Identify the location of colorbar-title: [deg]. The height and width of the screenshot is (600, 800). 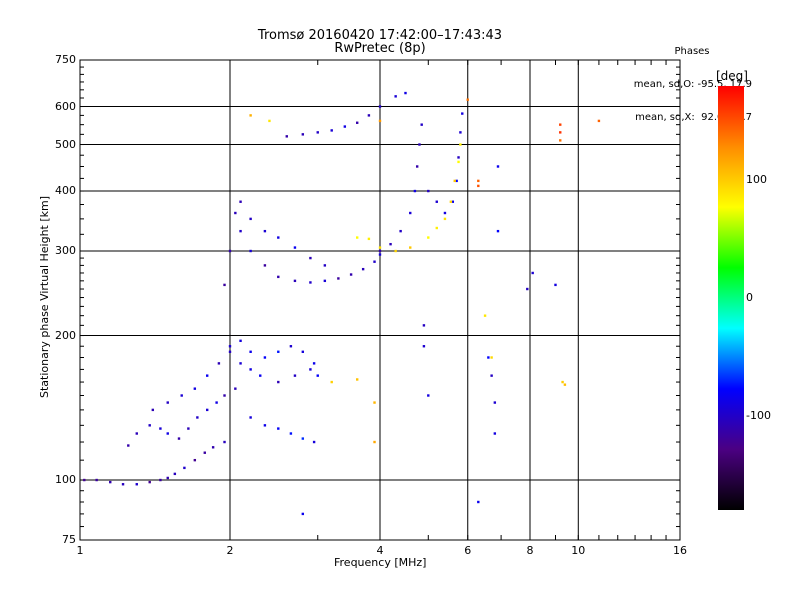
(732, 76).